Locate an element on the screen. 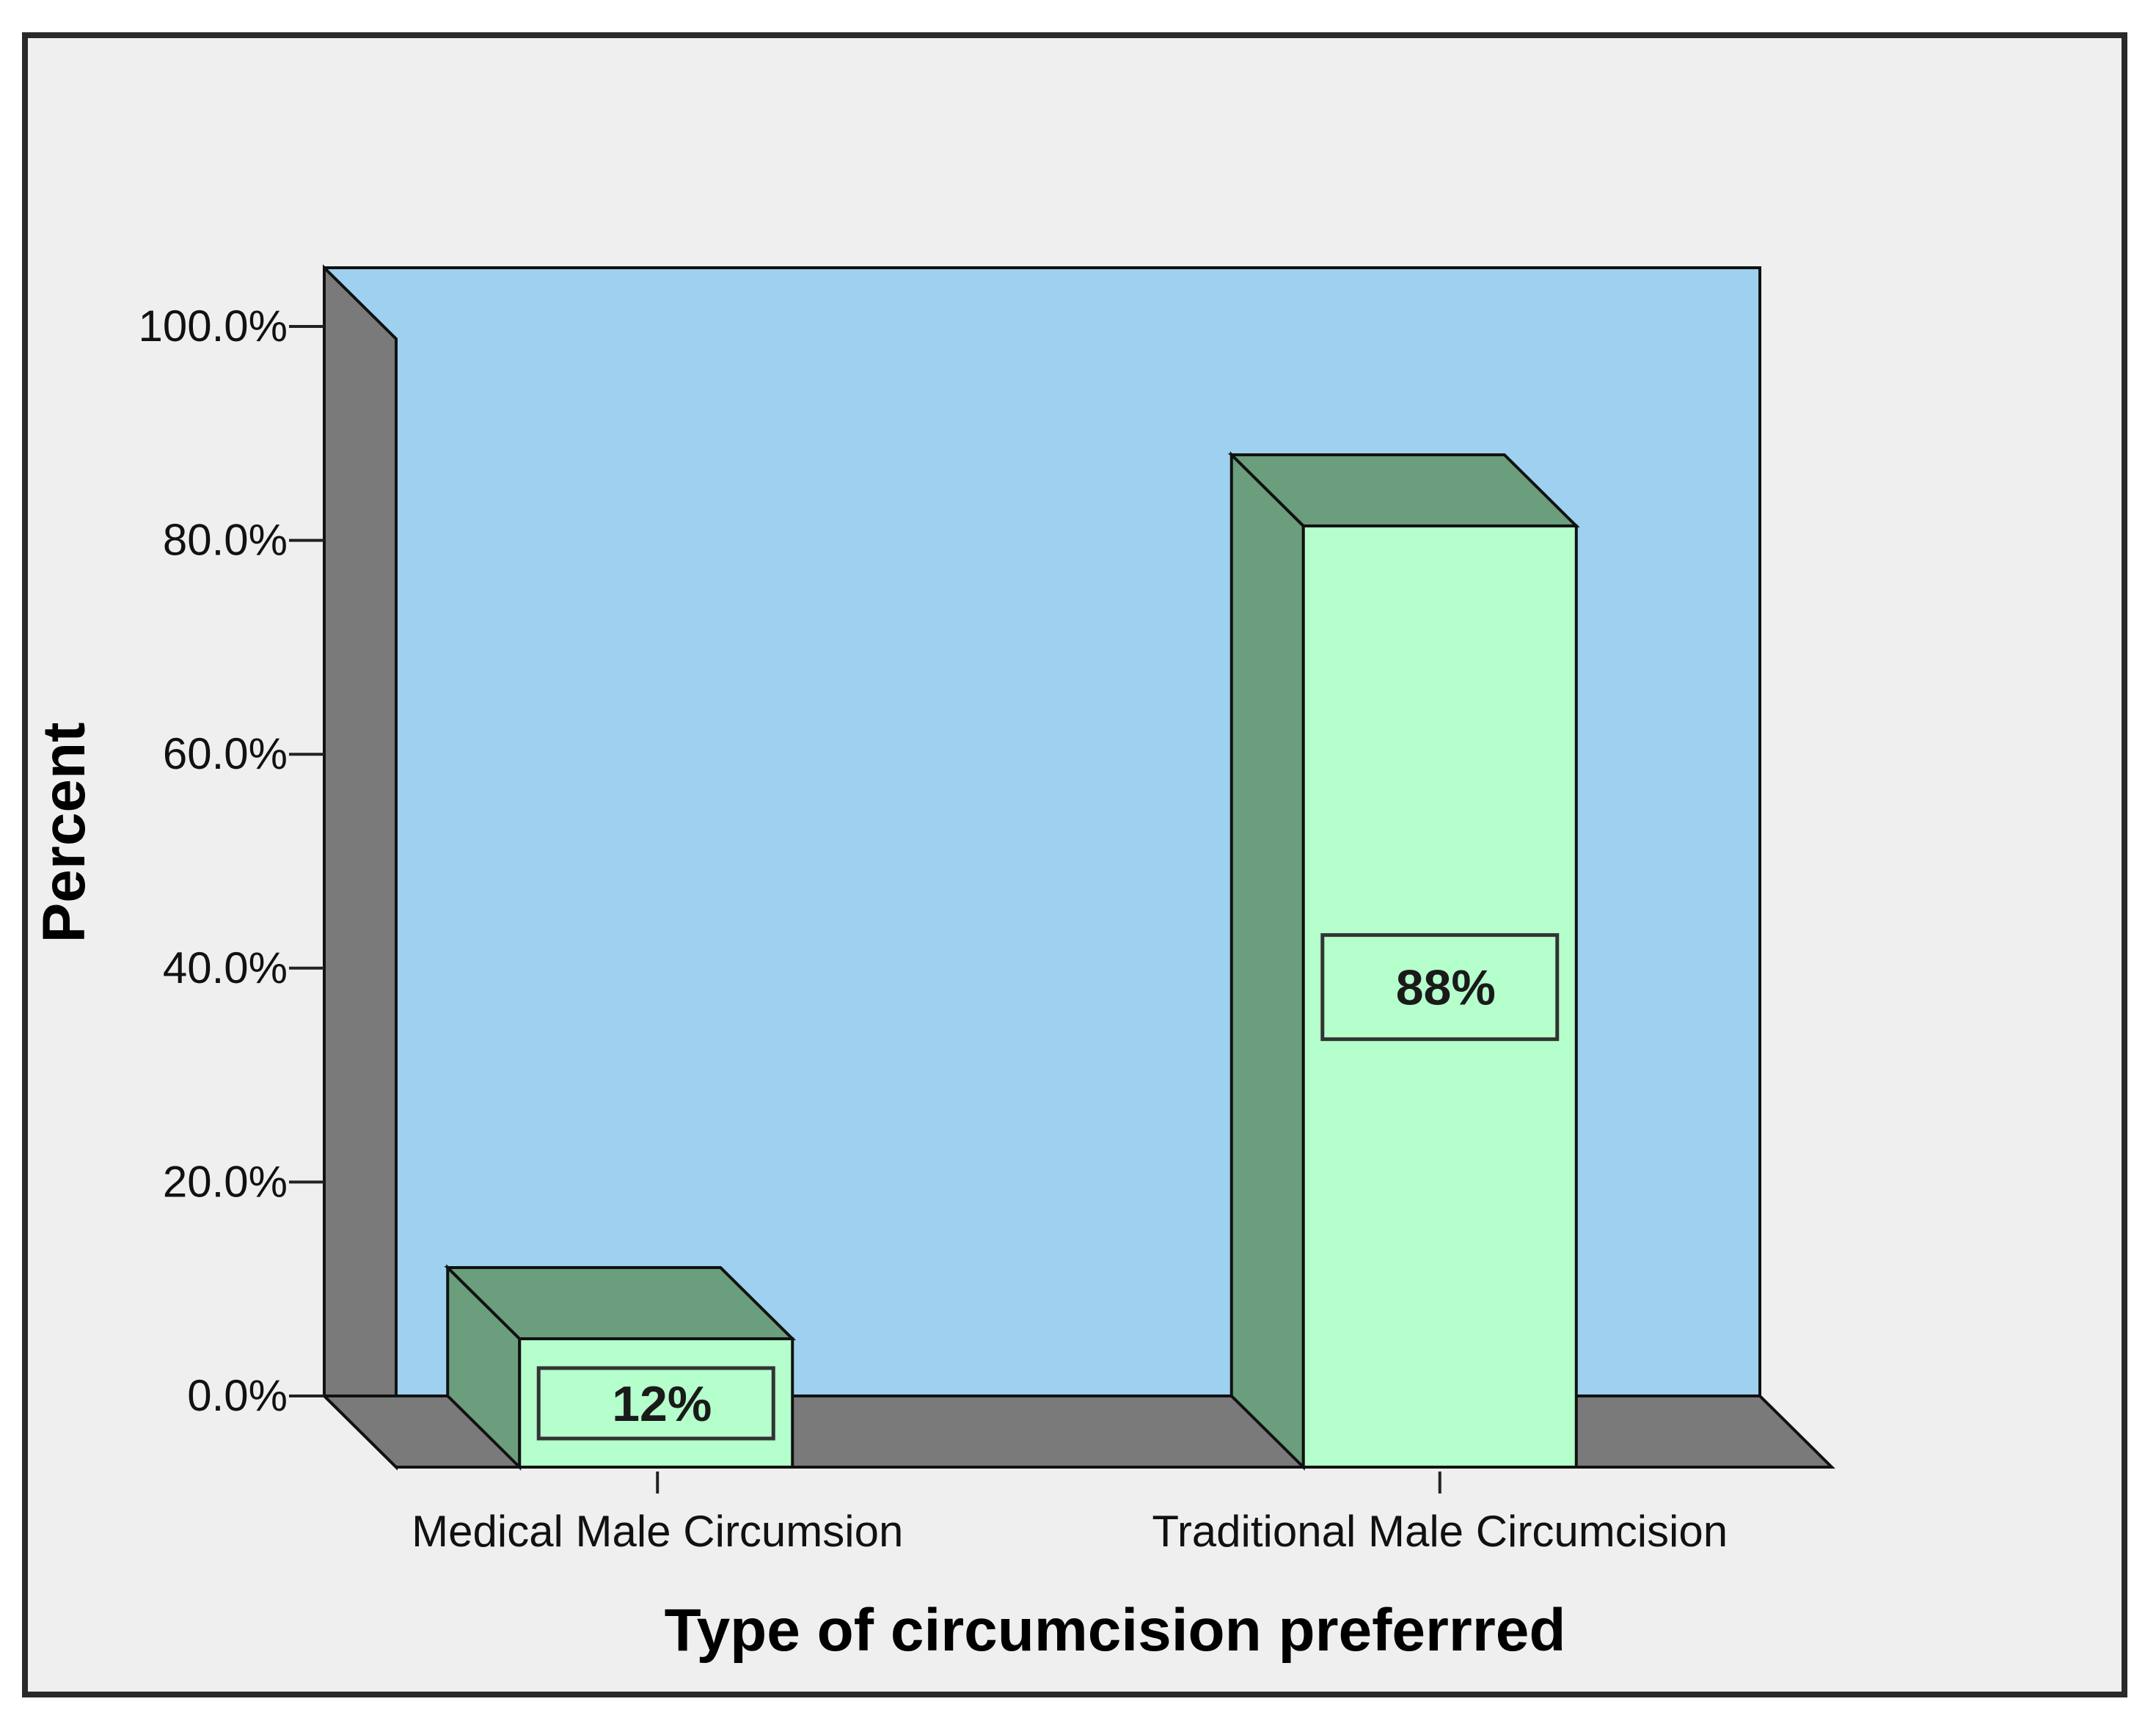 This screenshot has height=1729, width=2156. data-label: 12% is located at coordinates (662, 1404).